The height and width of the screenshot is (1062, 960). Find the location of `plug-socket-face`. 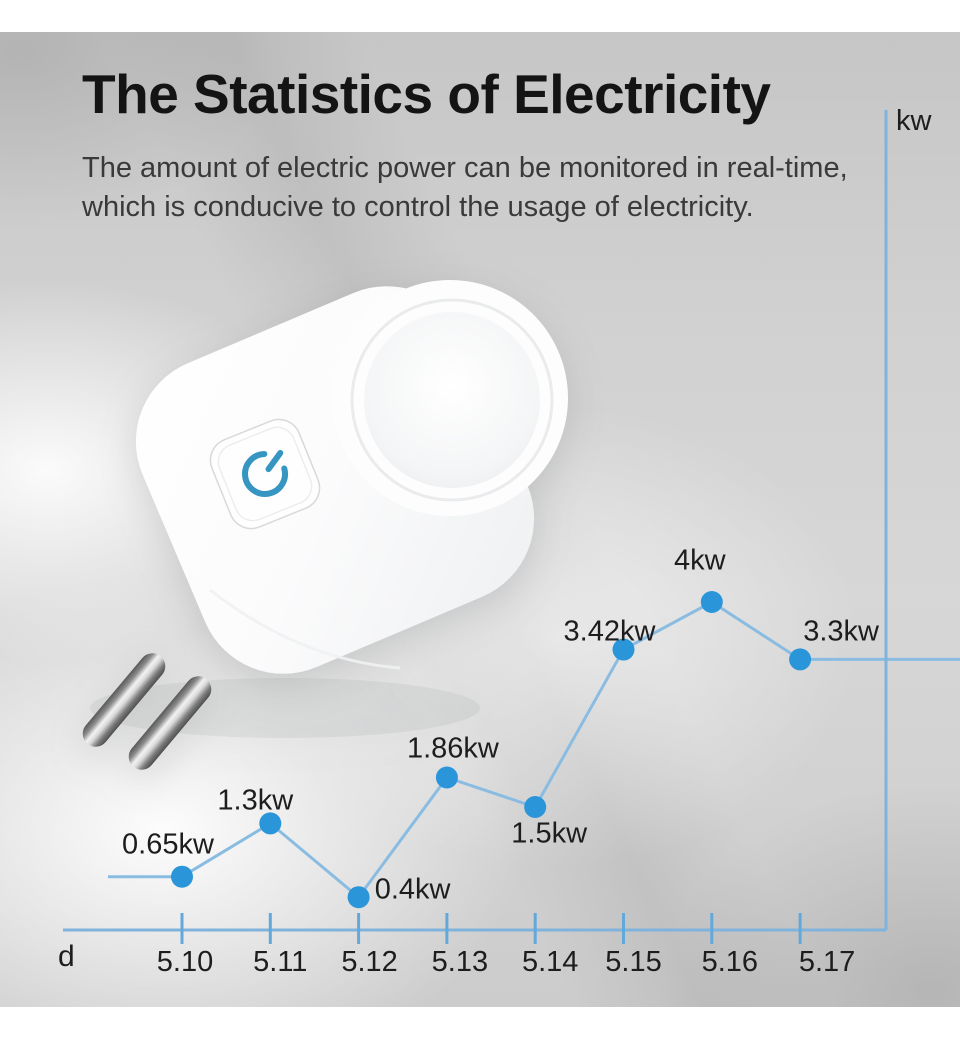

plug-socket-face is located at coordinates (452, 400).